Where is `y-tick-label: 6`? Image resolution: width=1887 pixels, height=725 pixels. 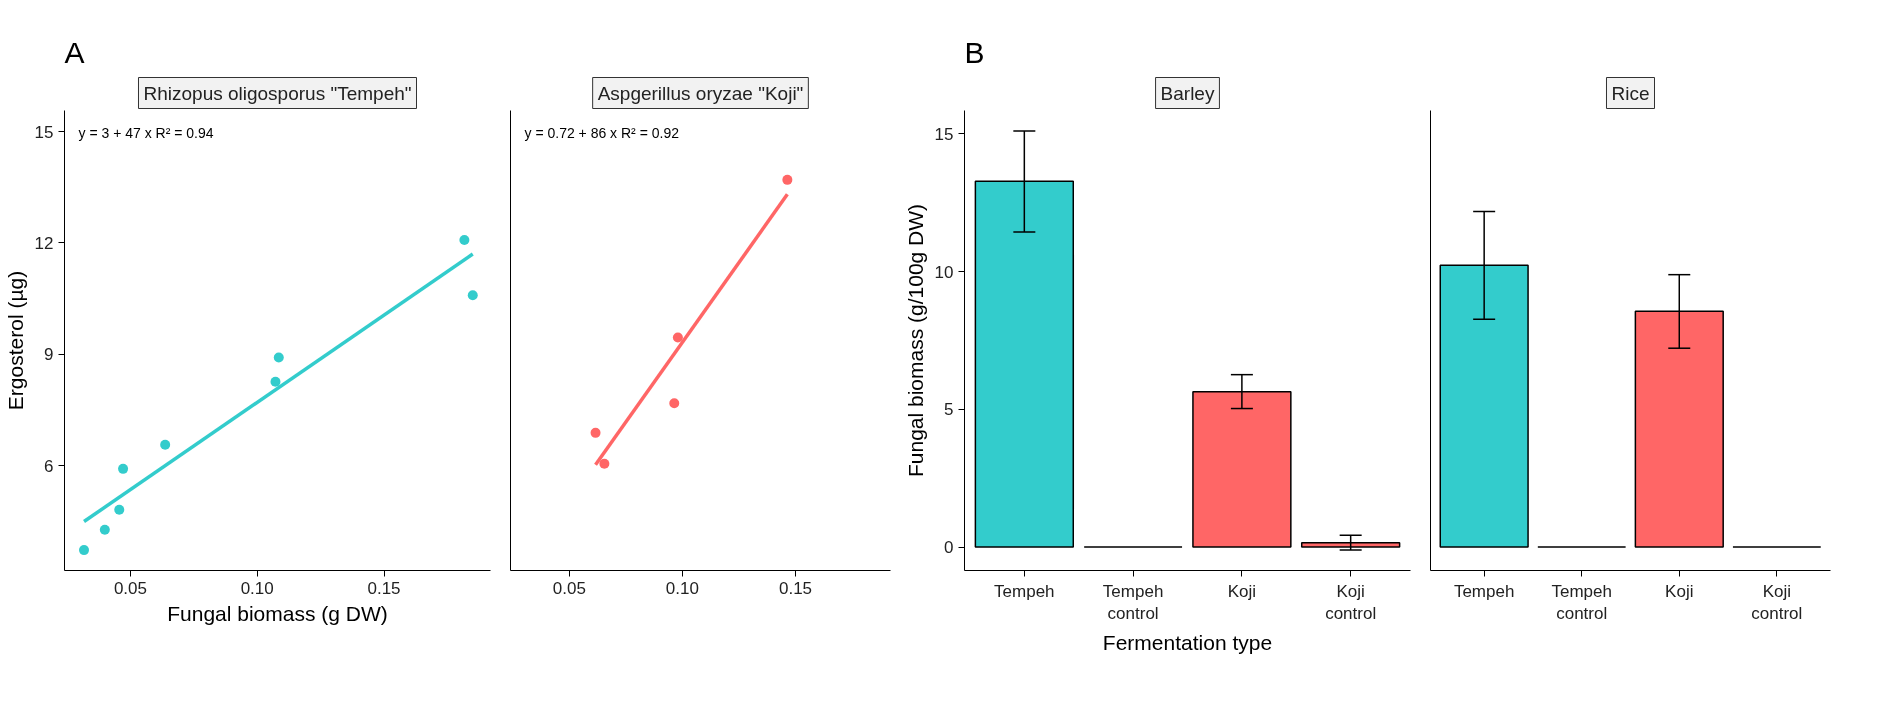
y-tick-label: 6 is located at coordinates (49, 466).